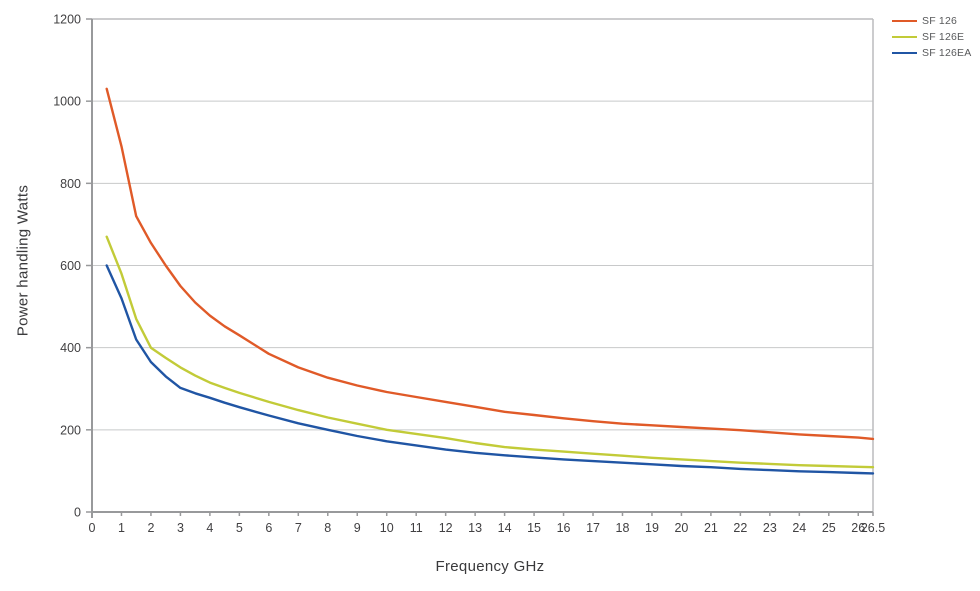 The height and width of the screenshot is (591, 980). Describe the element at coordinates (67, 102) in the screenshot. I see `y-tick-label-1000: 1000` at that location.